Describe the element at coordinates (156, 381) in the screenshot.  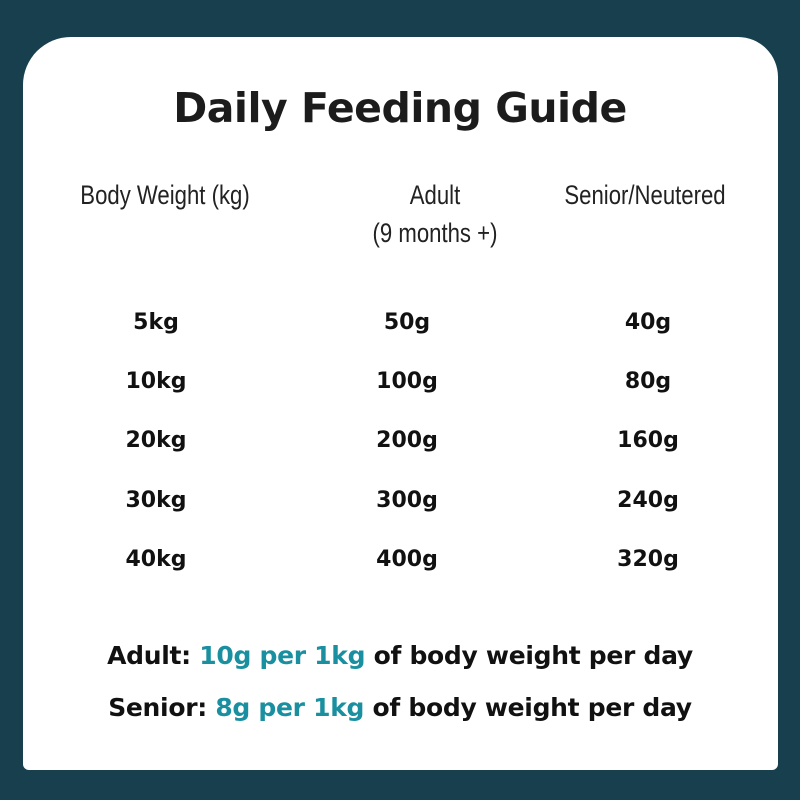
I see `cell-weight: 10kg` at that location.